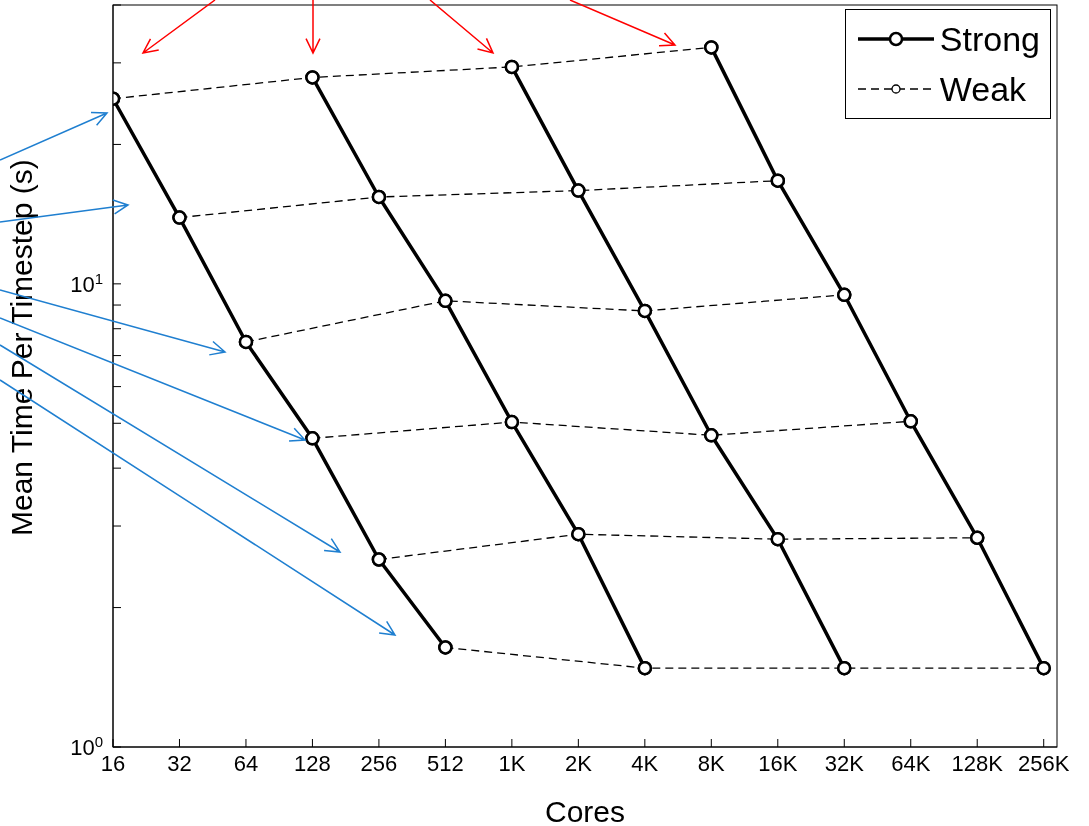 This screenshot has width=1089, height=826. What do you see at coordinates (778, 763) in the screenshot?
I see `x-tick-label: 16K` at bounding box center [778, 763].